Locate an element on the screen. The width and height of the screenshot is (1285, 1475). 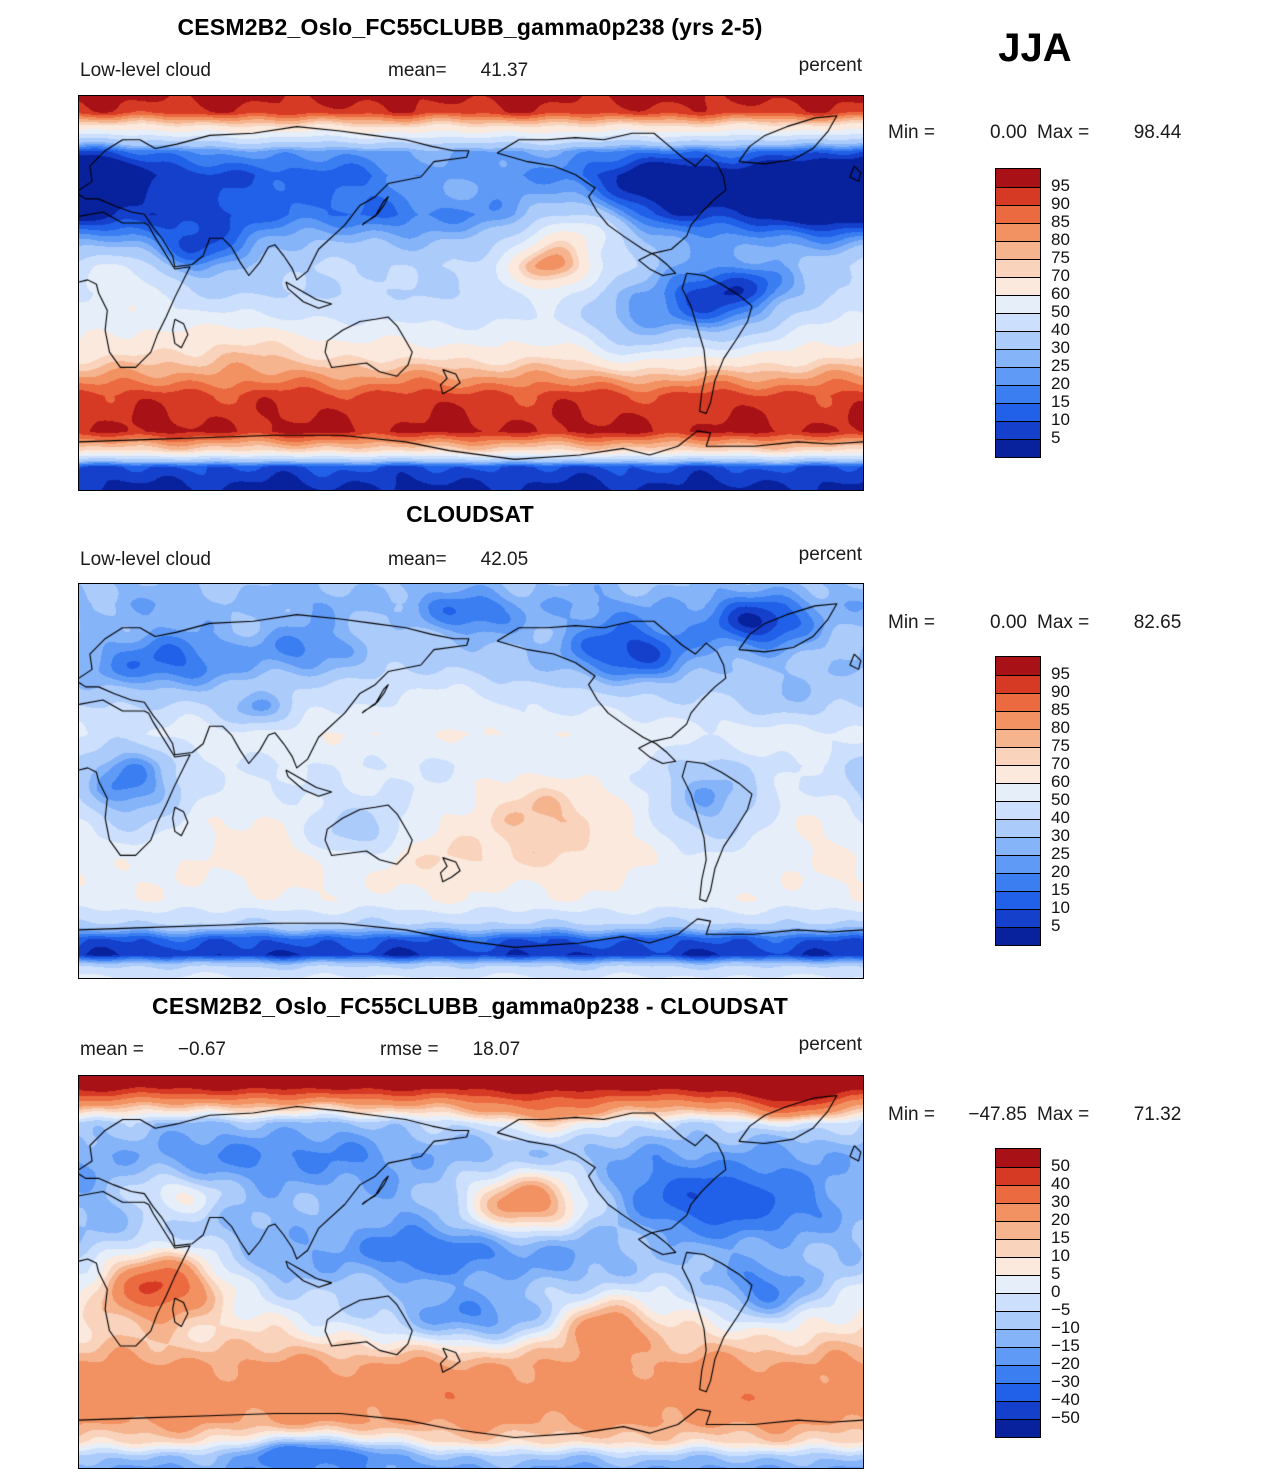
panel3-rmse: rmse = 18.07 is located at coordinates (450, 1050).